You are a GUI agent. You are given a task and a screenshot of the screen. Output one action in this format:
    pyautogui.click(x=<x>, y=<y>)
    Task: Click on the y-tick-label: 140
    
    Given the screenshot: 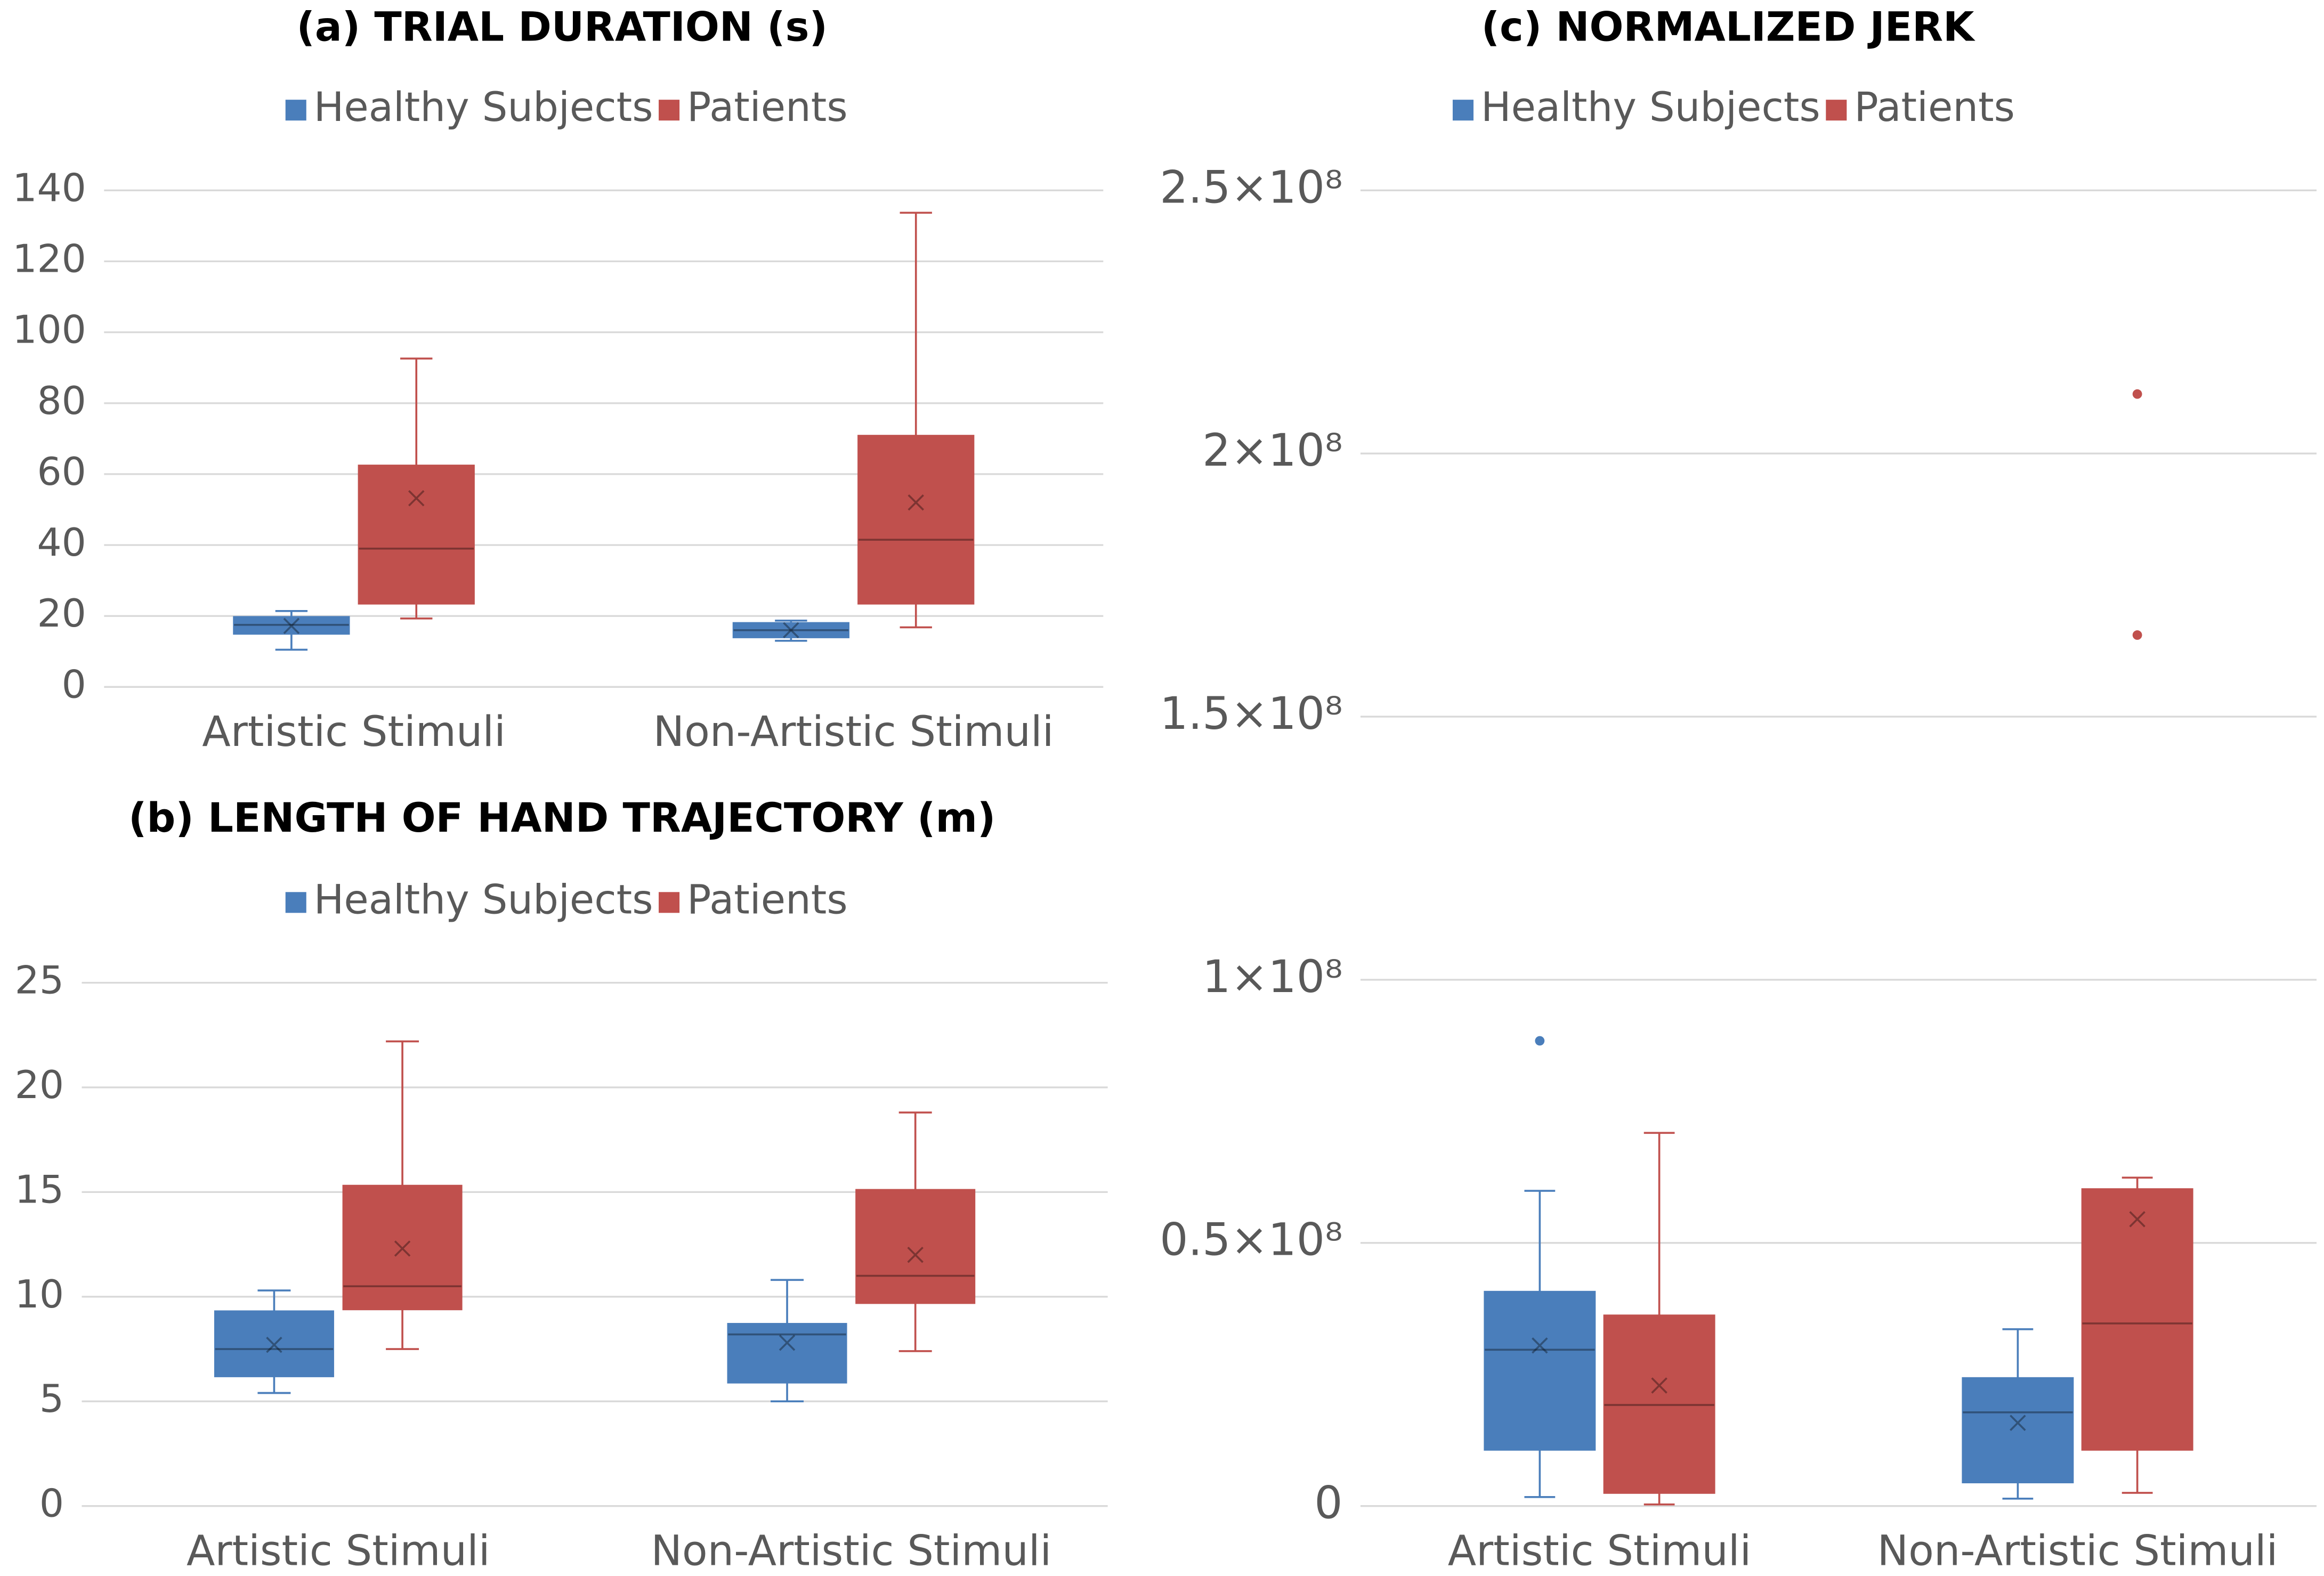 What is the action you would take?
    pyautogui.click(x=49, y=188)
    